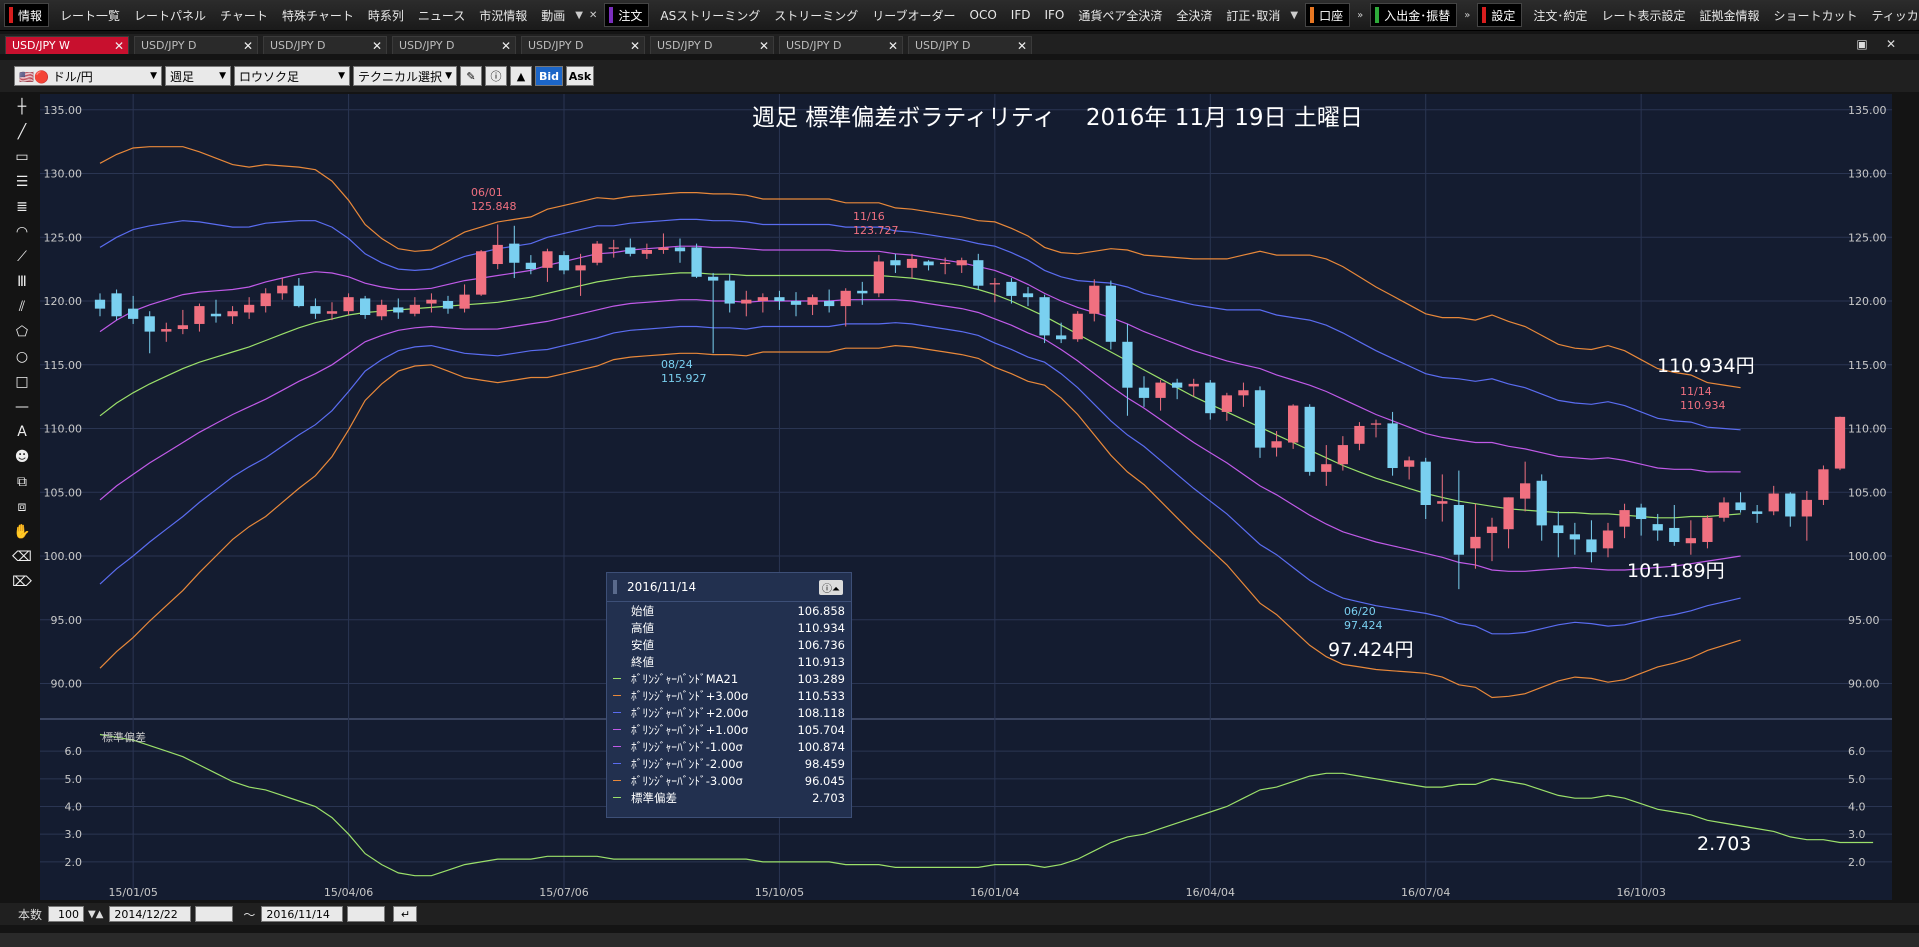 The height and width of the screenshot is (947, 1919). What do you see at coordinates (712, 45) in the screenshot?
I see `chart-tab-5: USD/JPY D ✕` at bounding box center [712, 45].